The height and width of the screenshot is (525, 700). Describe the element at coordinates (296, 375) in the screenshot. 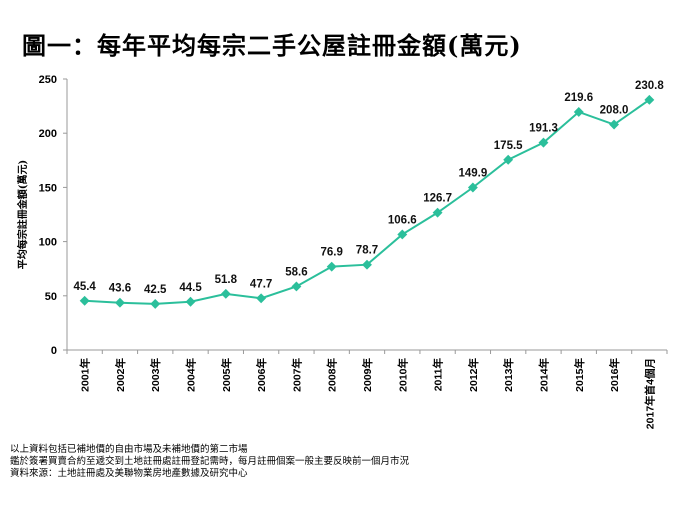

I see `x-tick-label: 2007年` at that location.